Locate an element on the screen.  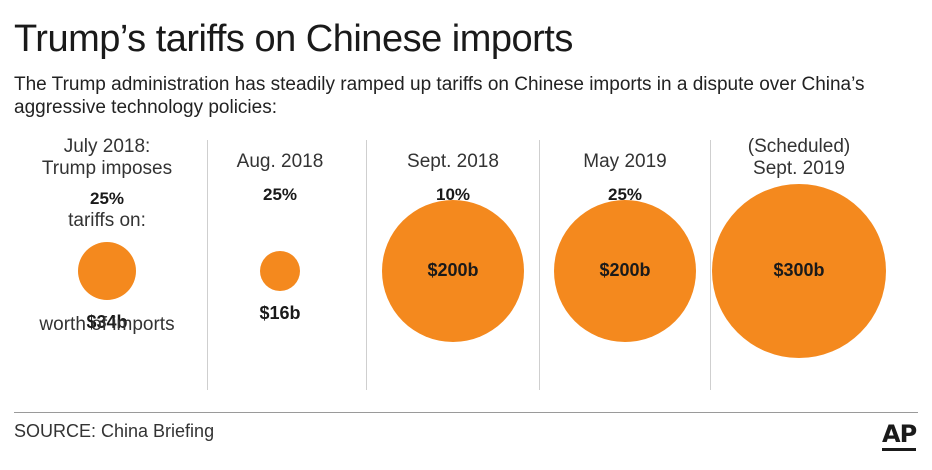
bubble-july-2018 is located at coordinates (107, 271).